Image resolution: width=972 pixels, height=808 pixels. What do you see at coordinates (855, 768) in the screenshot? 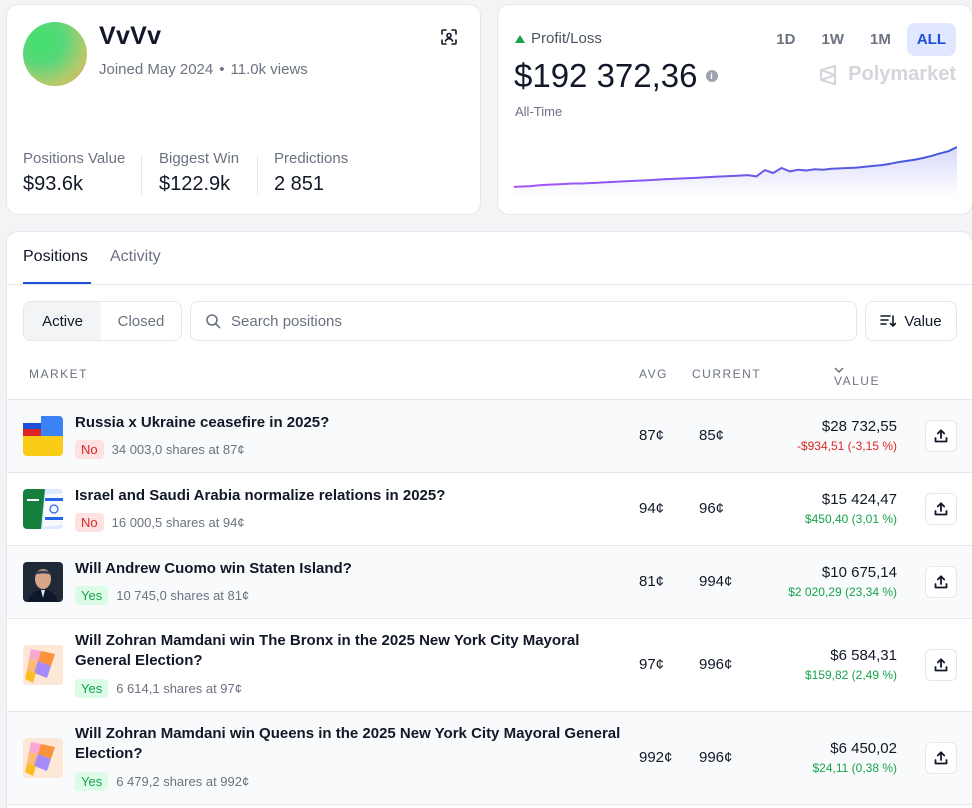
I see `position-pnl: $24,11 (0,38 %)` at bounding box center [855, 768].